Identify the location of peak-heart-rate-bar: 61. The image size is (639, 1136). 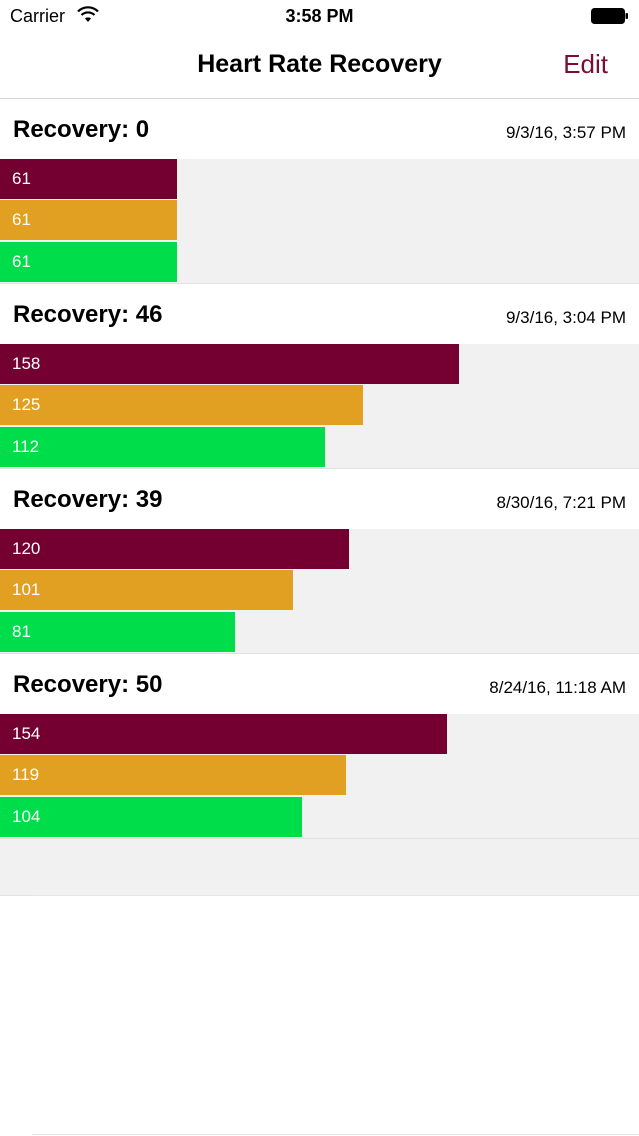
(88, 179).